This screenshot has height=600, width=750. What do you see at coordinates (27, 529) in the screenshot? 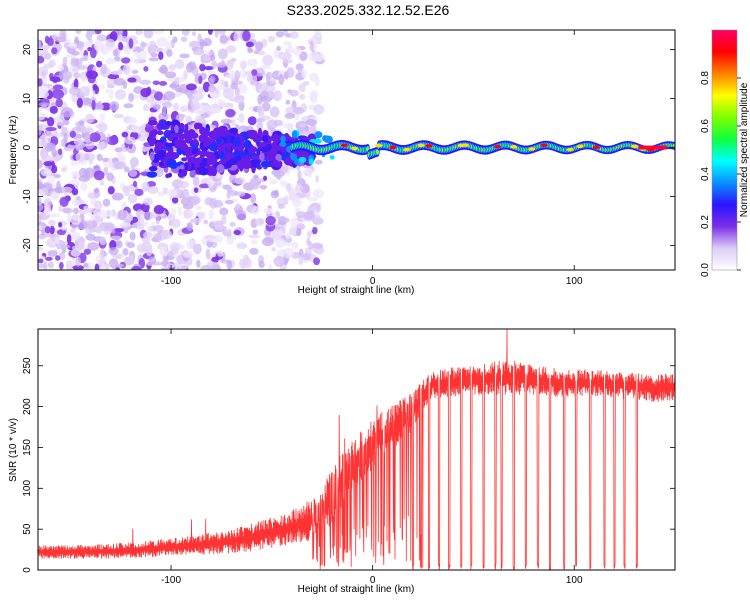
I see `y-tick-label: 50` at bounding box center [27, 529].